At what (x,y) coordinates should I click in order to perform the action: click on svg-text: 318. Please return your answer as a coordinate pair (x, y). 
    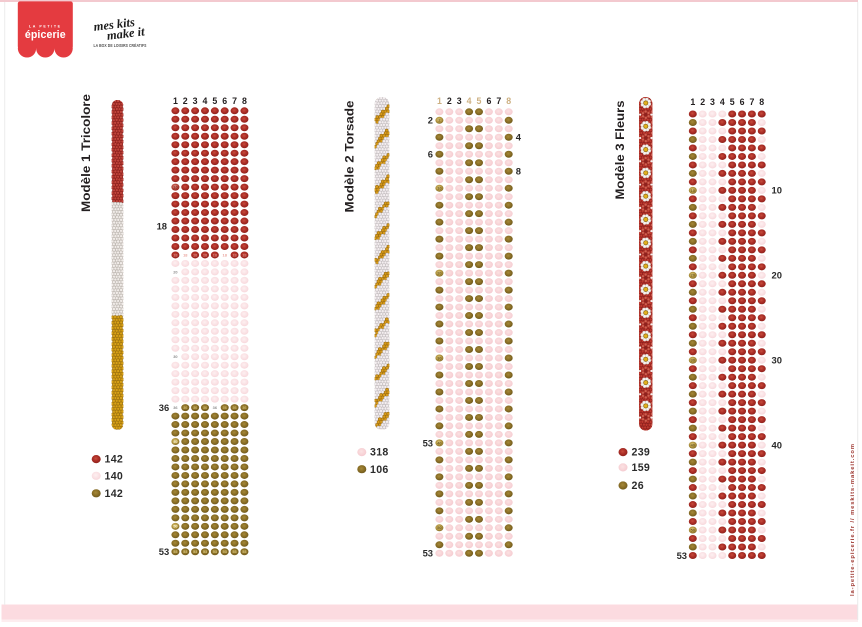
    Looking at the image, I should click on (379, 453).